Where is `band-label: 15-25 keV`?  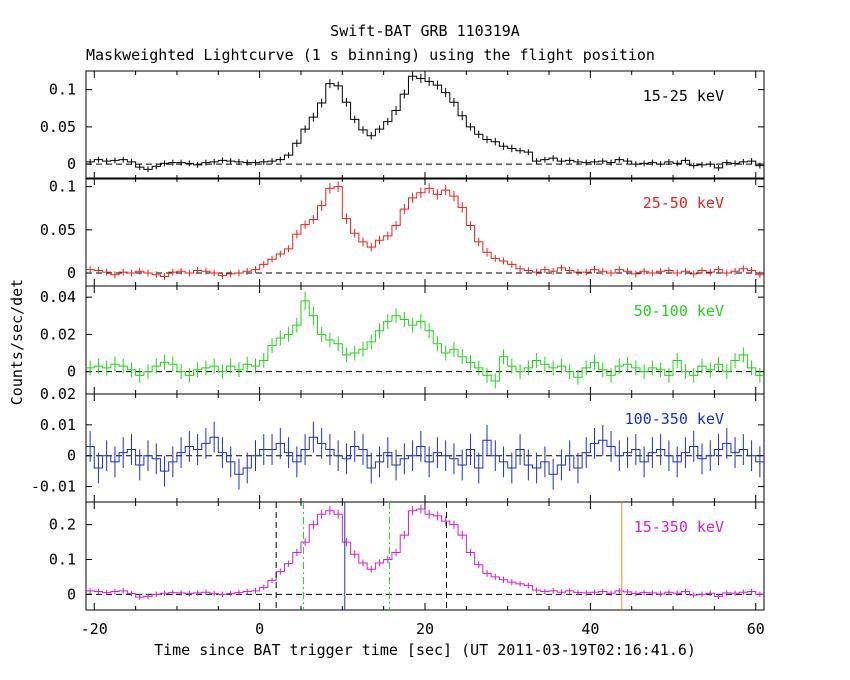
band-label: 15-25 keV is located at coordinates (683, 96).